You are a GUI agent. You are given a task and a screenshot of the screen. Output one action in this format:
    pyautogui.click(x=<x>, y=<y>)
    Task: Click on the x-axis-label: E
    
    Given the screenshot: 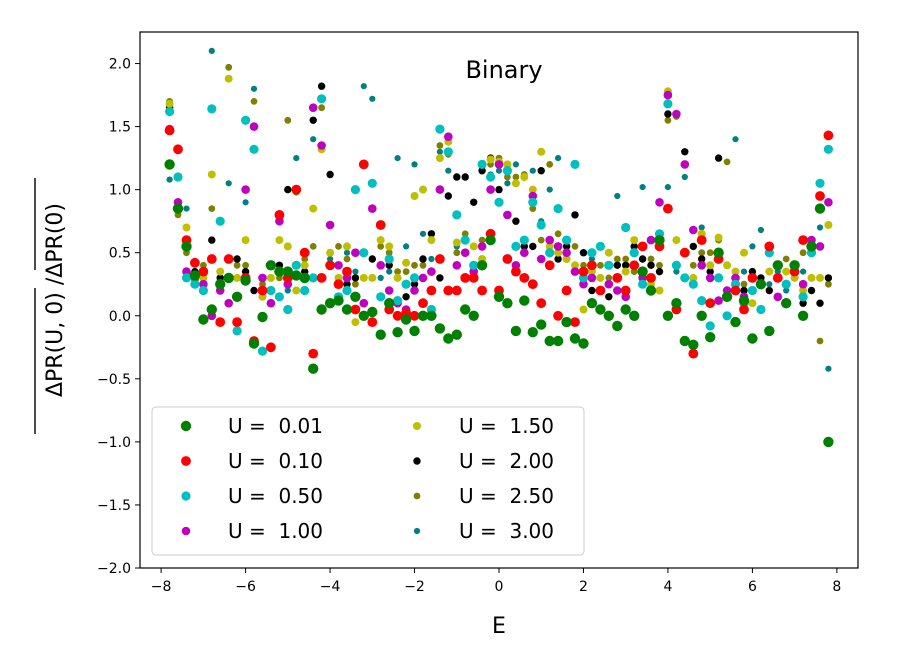 What is the action you would take?
    pyautogui.click(x=499, y=626)
    